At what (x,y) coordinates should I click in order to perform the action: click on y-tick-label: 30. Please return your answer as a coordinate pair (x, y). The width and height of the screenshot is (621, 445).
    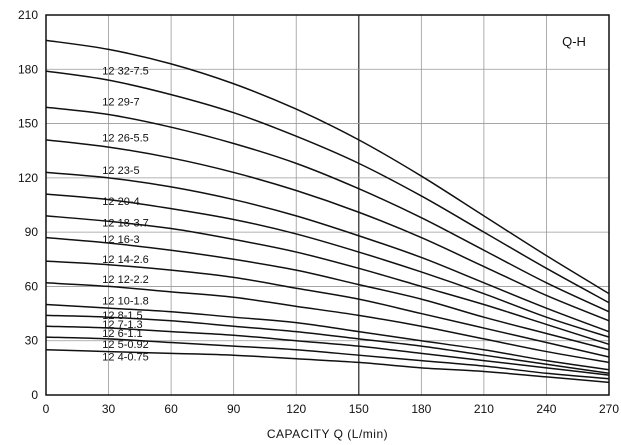
    Looking at the image, I should click on (32, 341).